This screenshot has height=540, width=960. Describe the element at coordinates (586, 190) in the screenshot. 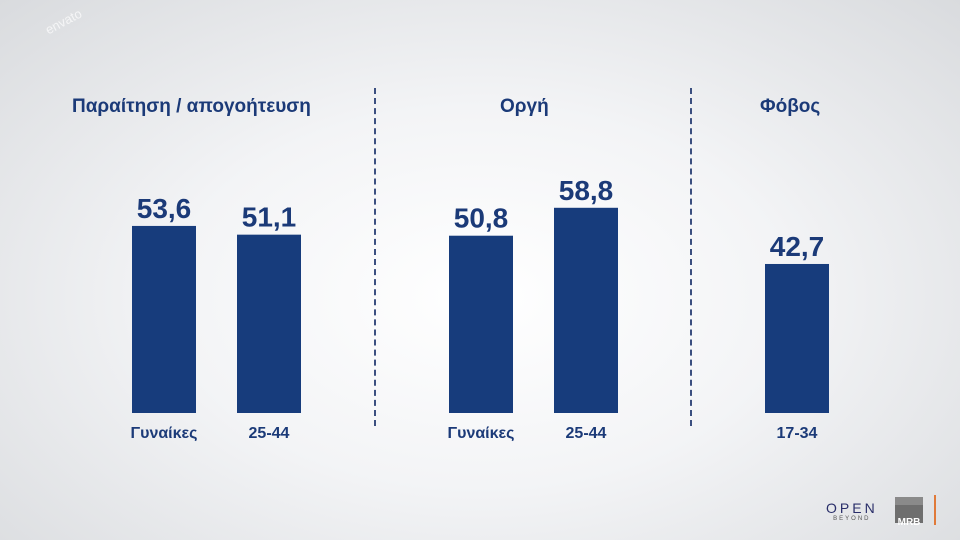

I see `data-label: 58,8` at that location.